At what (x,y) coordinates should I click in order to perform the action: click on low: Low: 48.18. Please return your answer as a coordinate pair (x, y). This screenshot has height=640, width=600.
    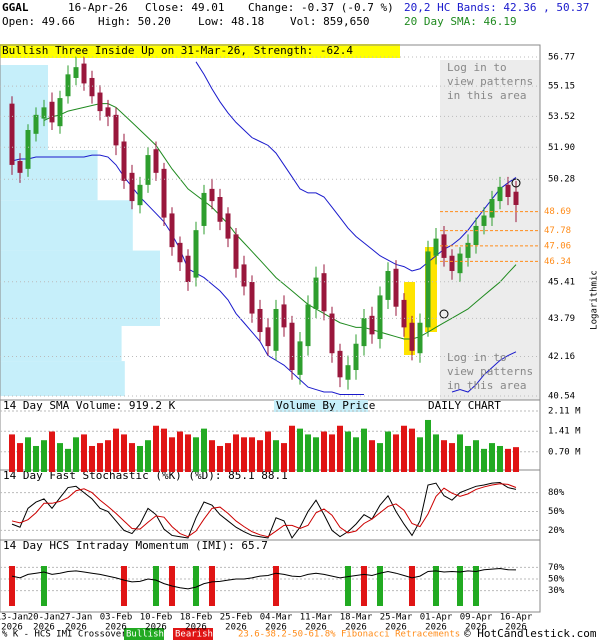
    Looking at the image, I should click on (231, 21).